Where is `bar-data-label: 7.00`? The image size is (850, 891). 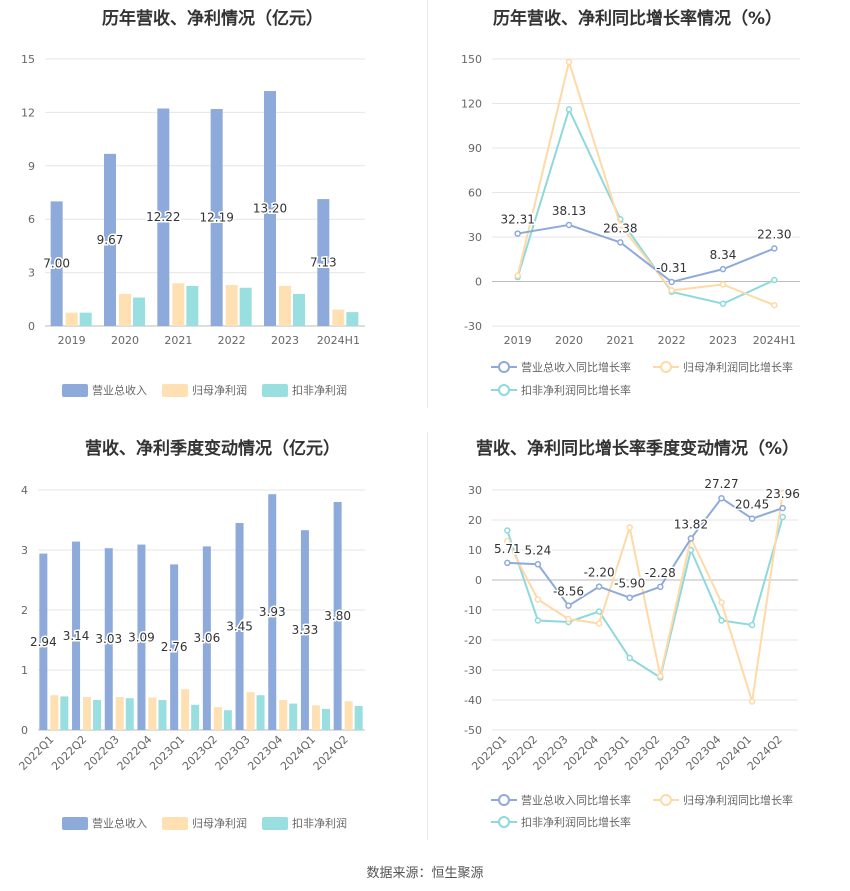
bar-data-label: 7.00 is located at coordinates (56, 264).